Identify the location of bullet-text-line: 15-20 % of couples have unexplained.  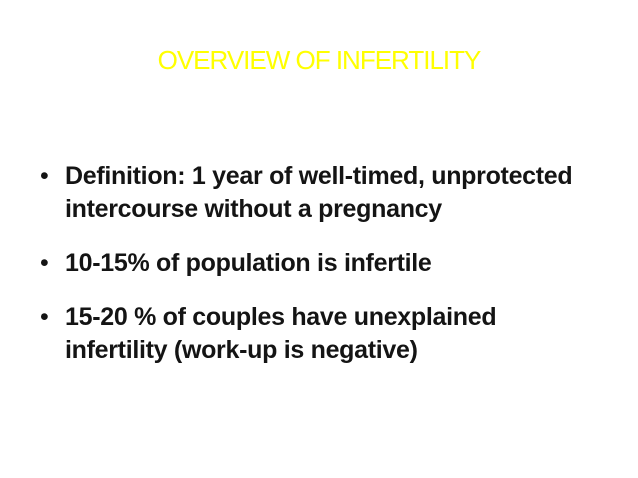
(281, 317).